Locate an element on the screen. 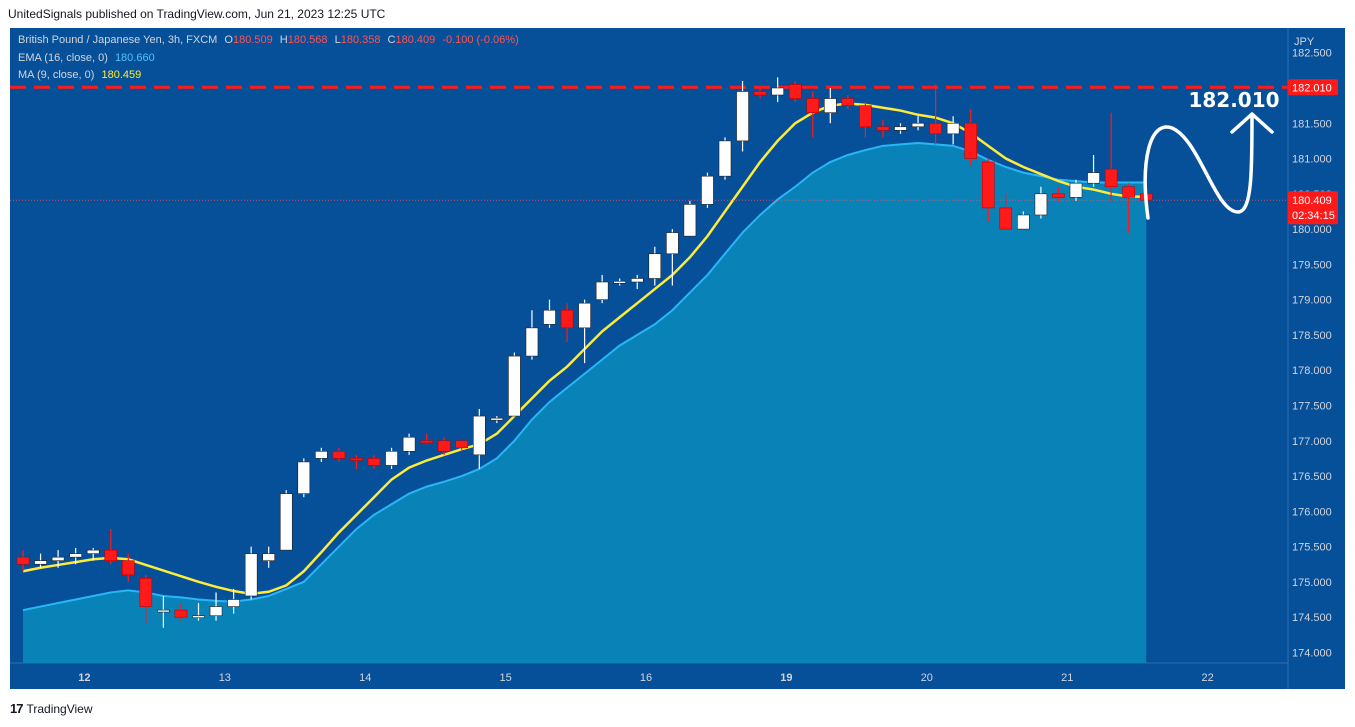 The height and width of the screenshot is (727, 1355). price-tick-label: 182.500 is located at coordinates (1312, 54).